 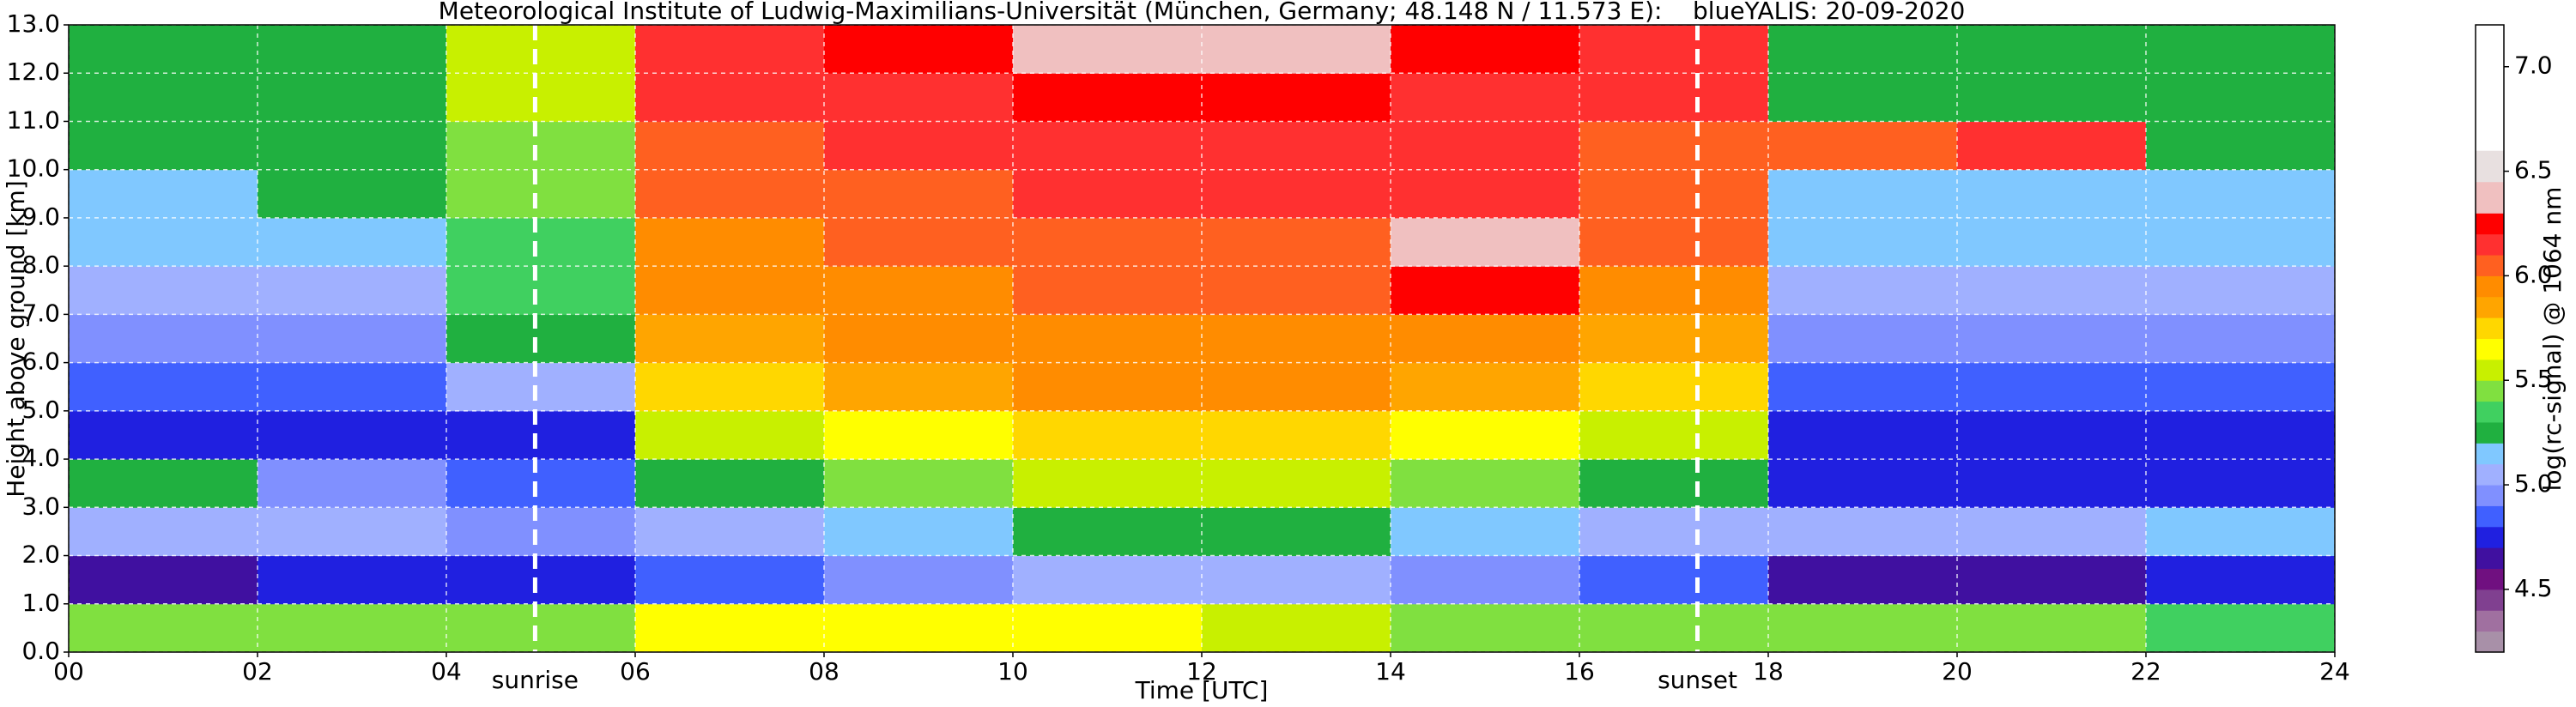 I want to click on colorbar-tick-label: 7.0, so click(x=2533, y=65).